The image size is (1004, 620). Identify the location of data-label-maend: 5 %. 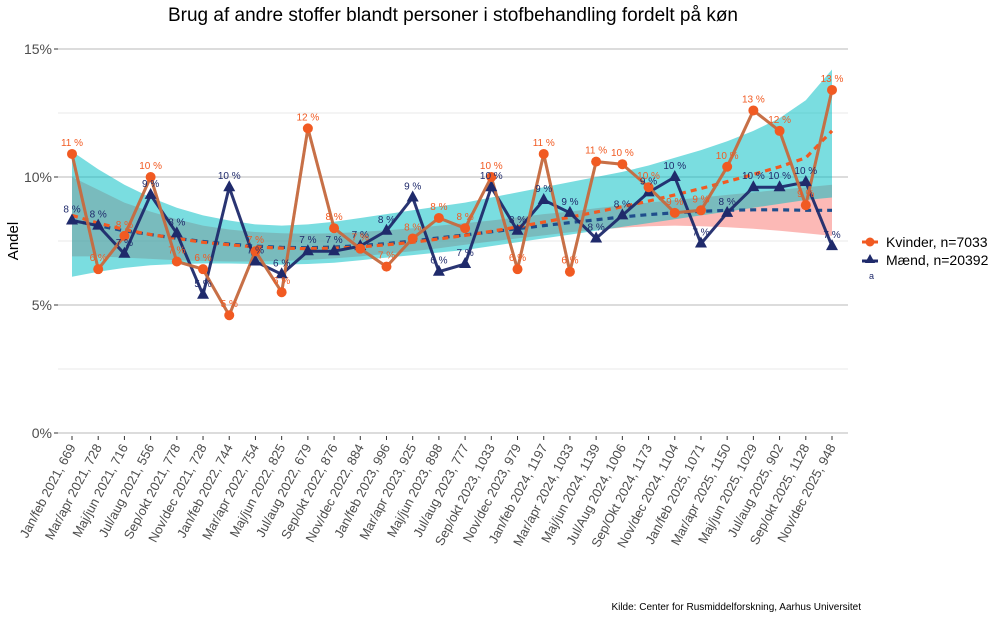
(202, 284).